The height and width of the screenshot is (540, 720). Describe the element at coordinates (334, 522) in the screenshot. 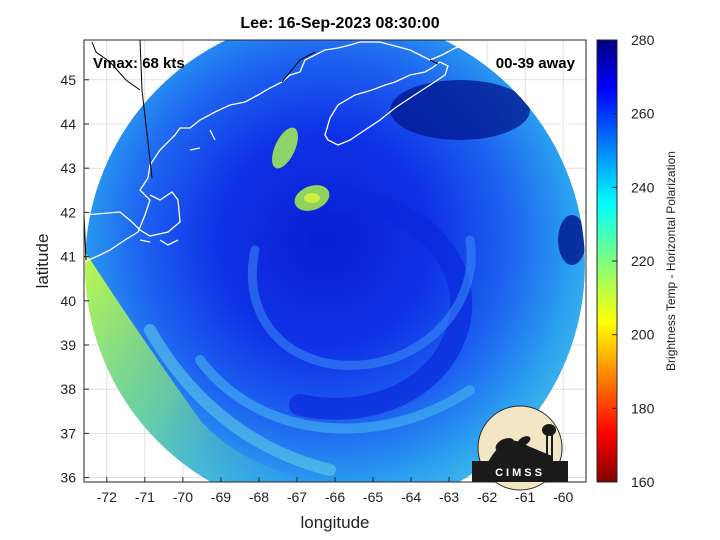

I see `x-axis-label: longitude` at that location.